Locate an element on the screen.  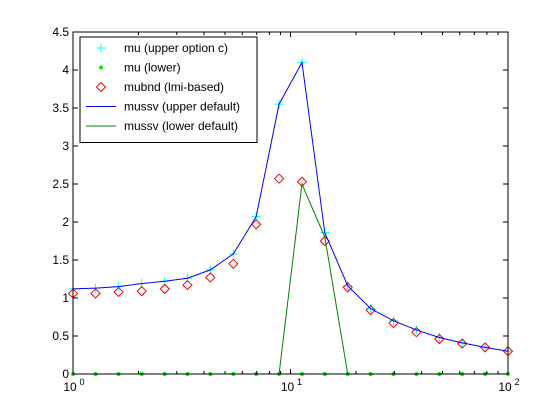
legend-entry-1: mu (lower) is located at coordinates (140, 68).